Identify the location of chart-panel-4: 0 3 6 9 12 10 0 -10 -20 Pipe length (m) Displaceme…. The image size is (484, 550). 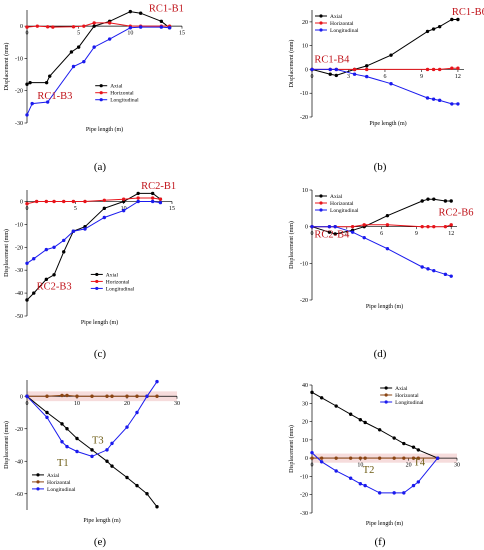
(380, 274).